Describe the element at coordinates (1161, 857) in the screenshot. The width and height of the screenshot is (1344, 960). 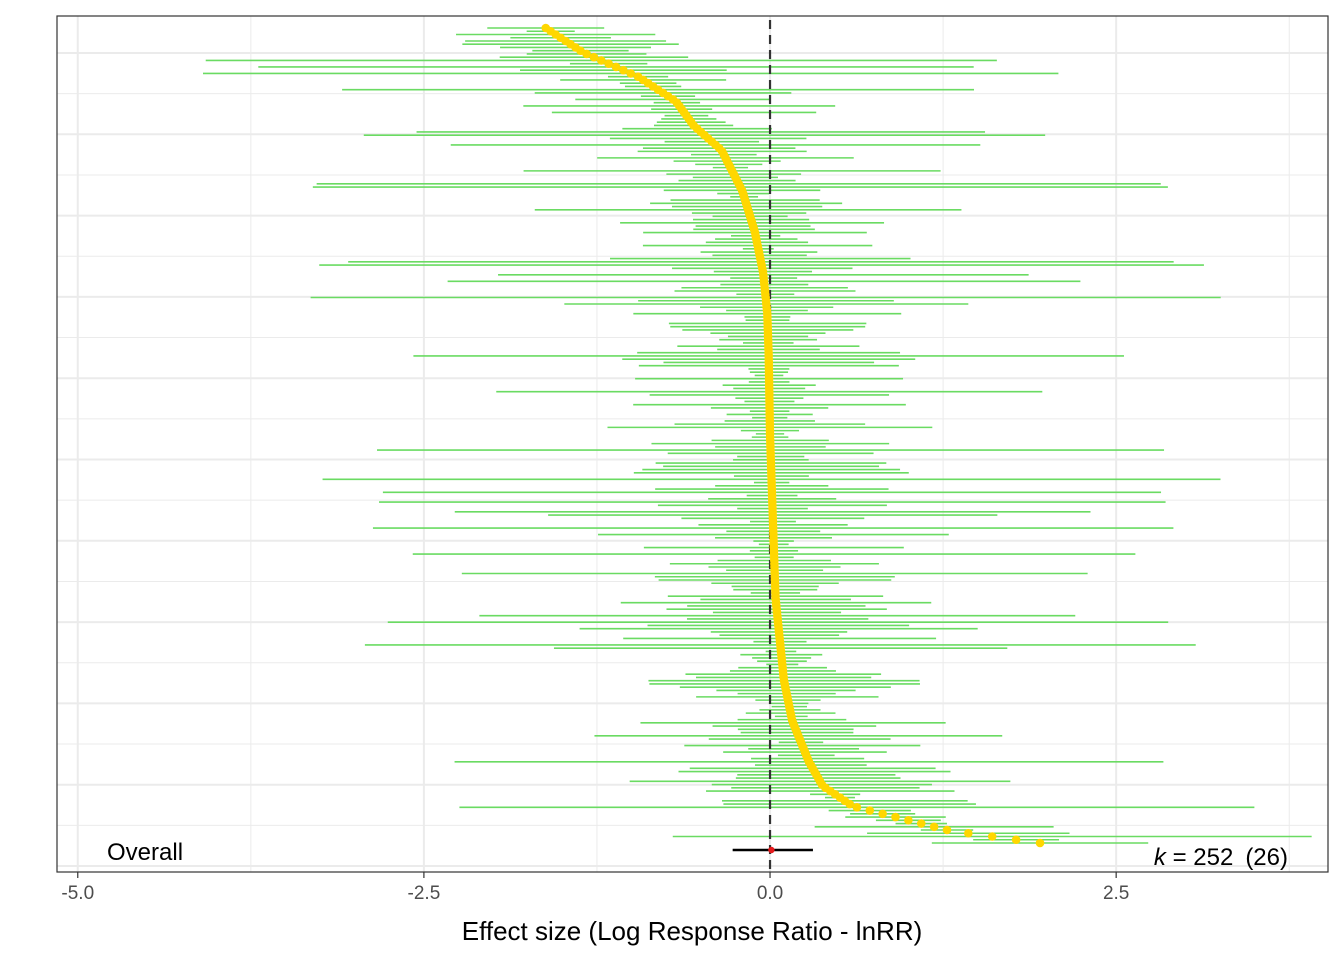
I see `k-symbol: k` at that location.